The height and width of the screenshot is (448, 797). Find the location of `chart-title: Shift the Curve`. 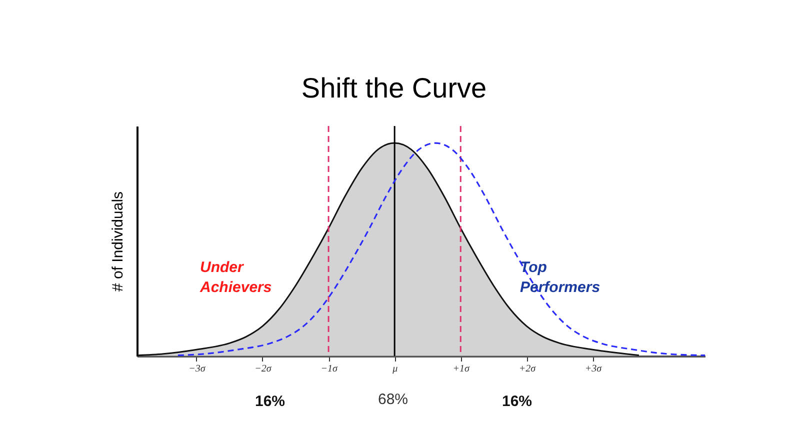

chart-title: Shift the Curve is located at coordinates (394, 88).